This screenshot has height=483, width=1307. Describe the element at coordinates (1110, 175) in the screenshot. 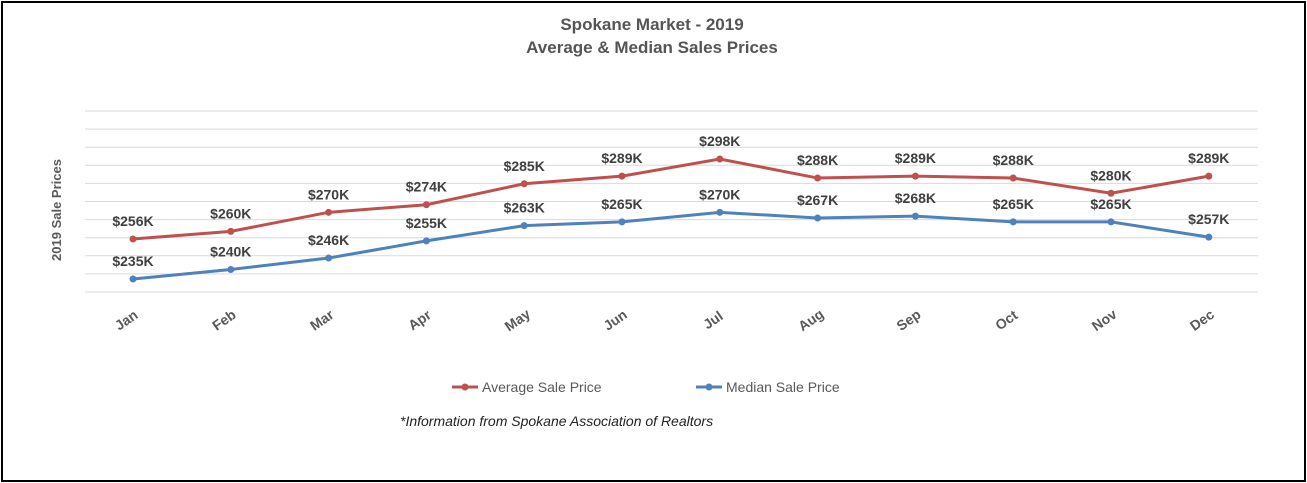

I see `data-label-average: $280K` at that location.